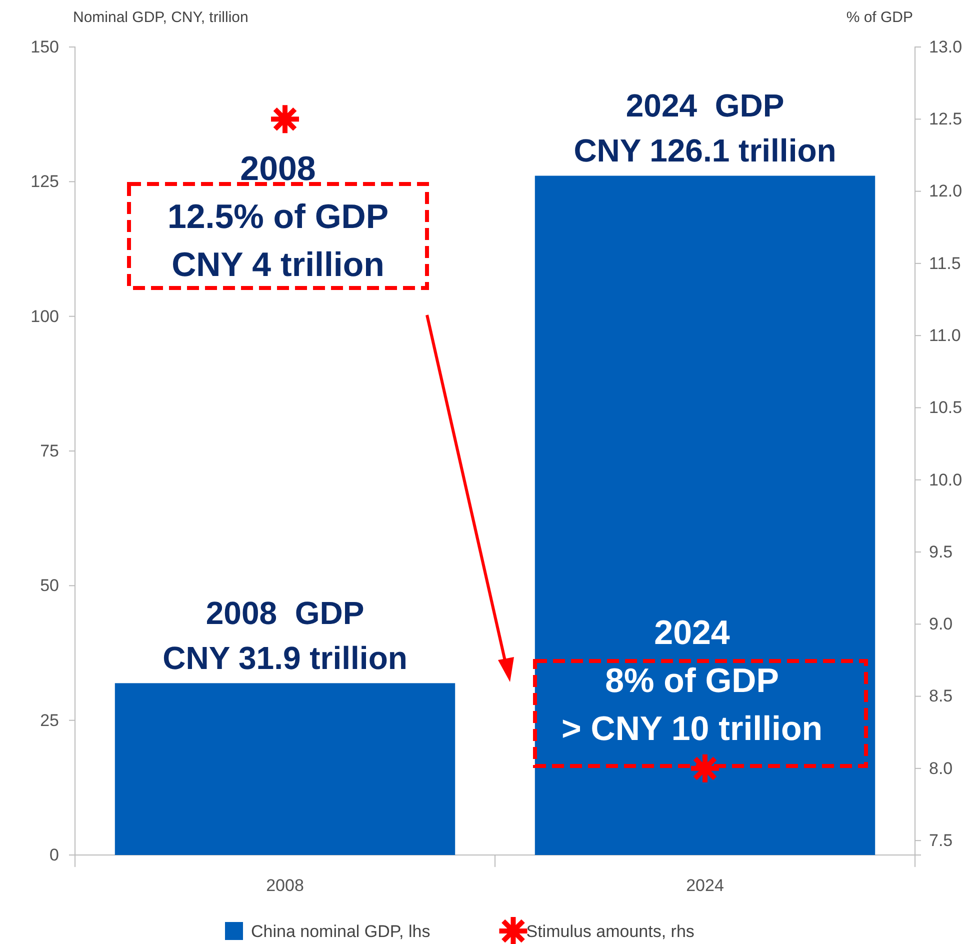 The width and height of the screenshot is (979, 944). I want to click on y2-tick-label: 10.0, so click(945, 480).